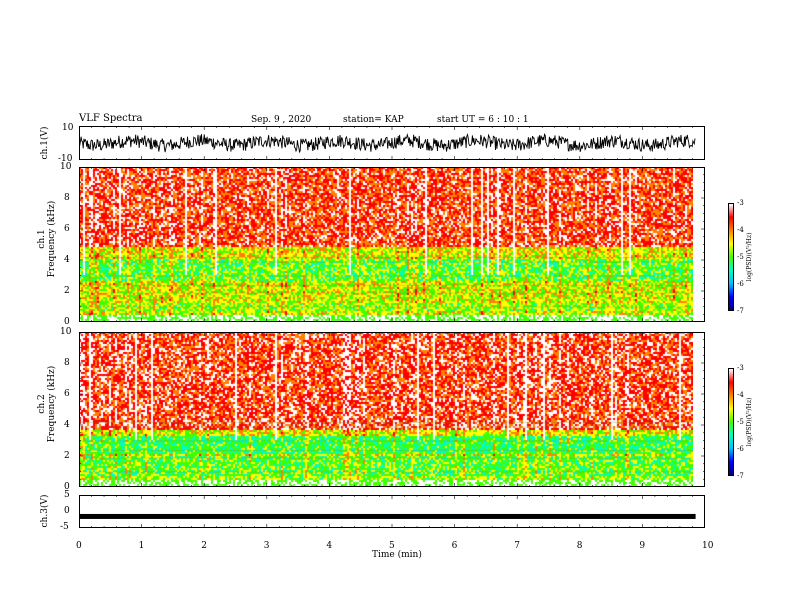  Describe the element at coordinates (392, 546) in the screenshot. I see `x-tick-5: 5` at that location.